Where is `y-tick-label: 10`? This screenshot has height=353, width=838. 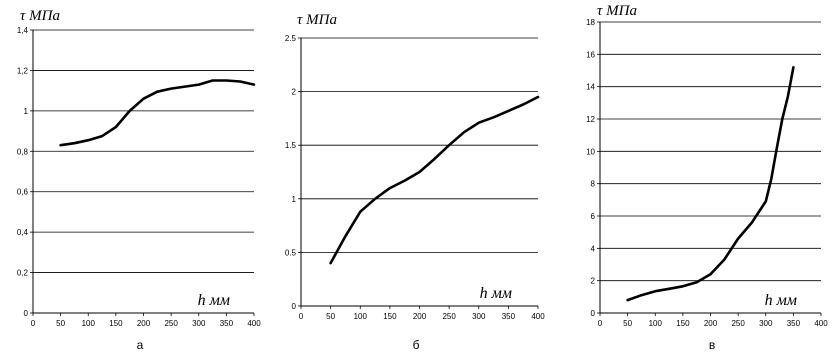 y-tick-label: 10 is located at coordinates (590, 151).